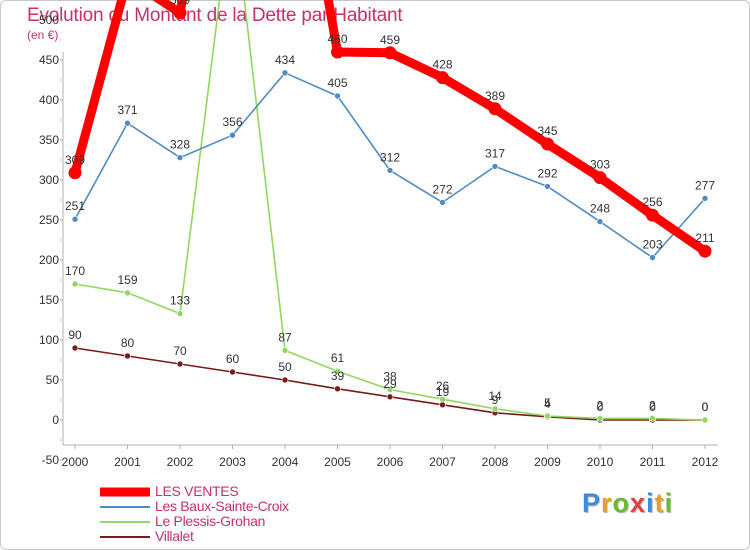  I want to click on legend-label: Villalet, so click(174, 536).